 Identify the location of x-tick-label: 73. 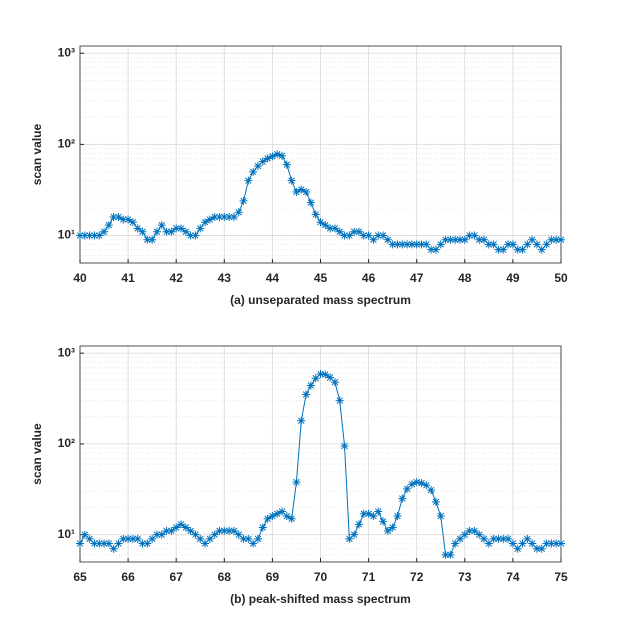
(465, 577).